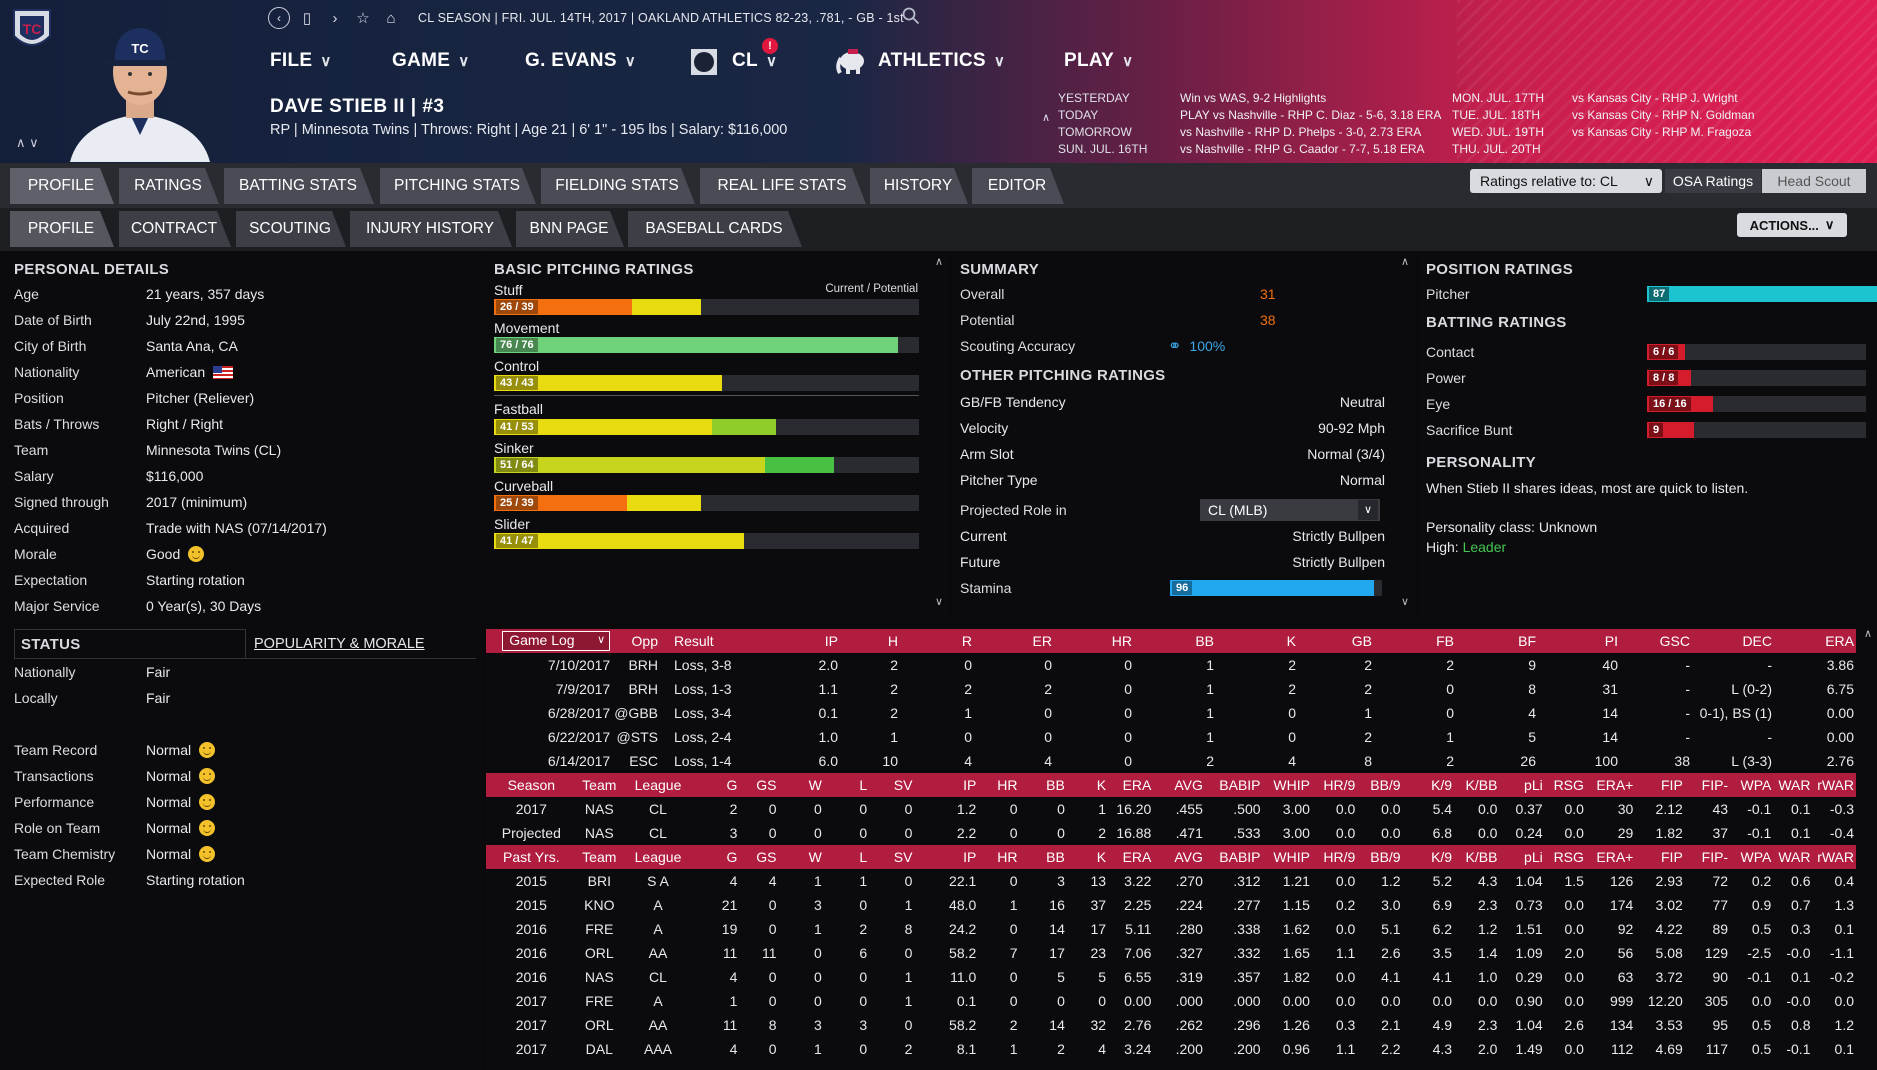  What do you see at coordinates (279, 18) in the screenshot?
I see `back-icon: ‹` at bounding box center [279, 18].